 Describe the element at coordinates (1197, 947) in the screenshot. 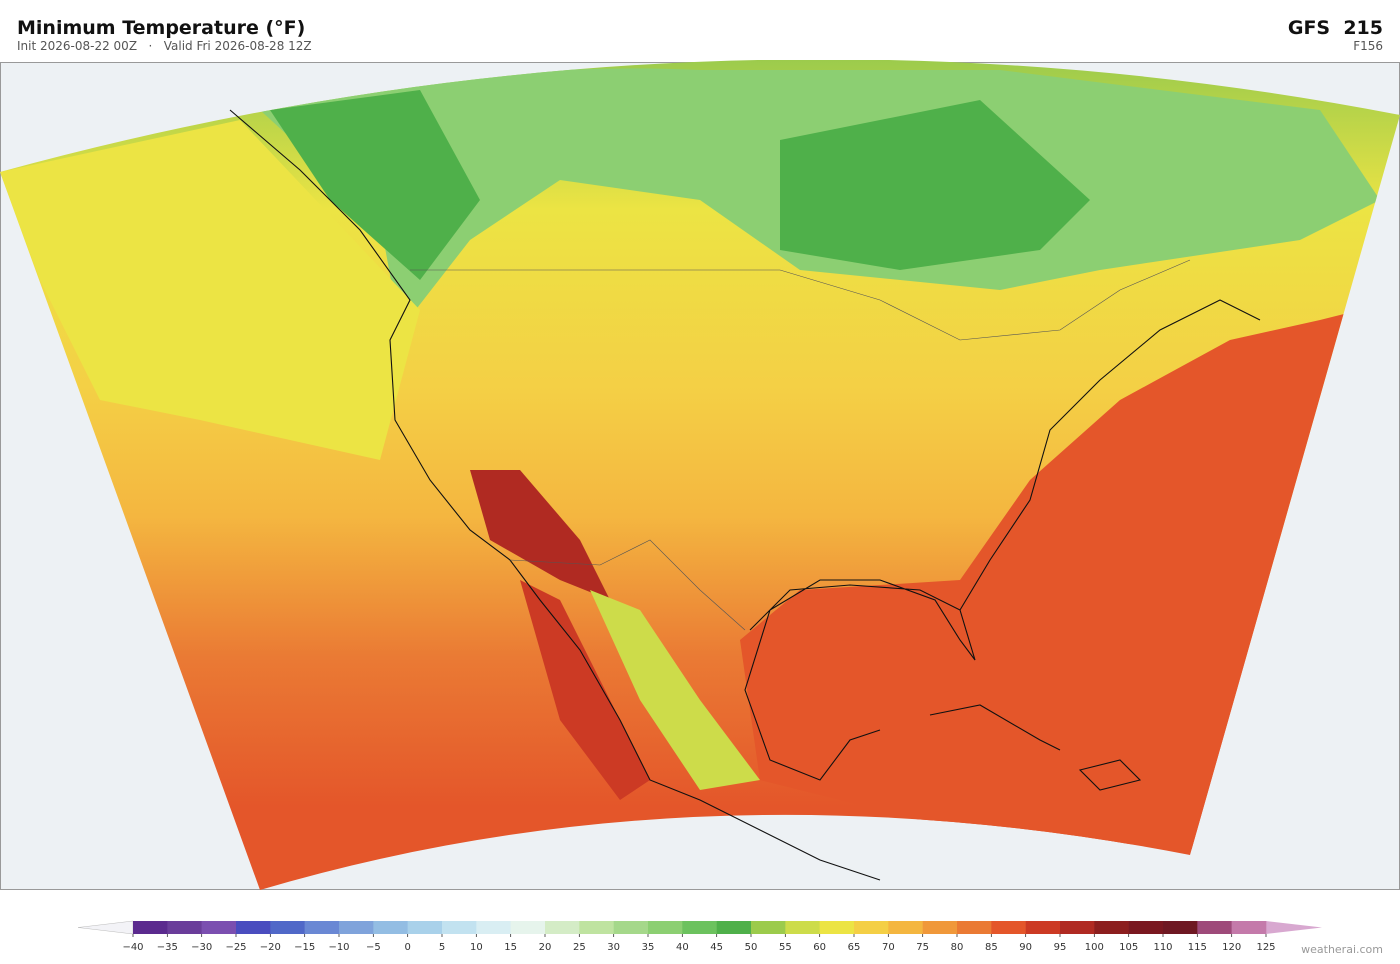

I see `colorbar-tick-label: 115` at that location.